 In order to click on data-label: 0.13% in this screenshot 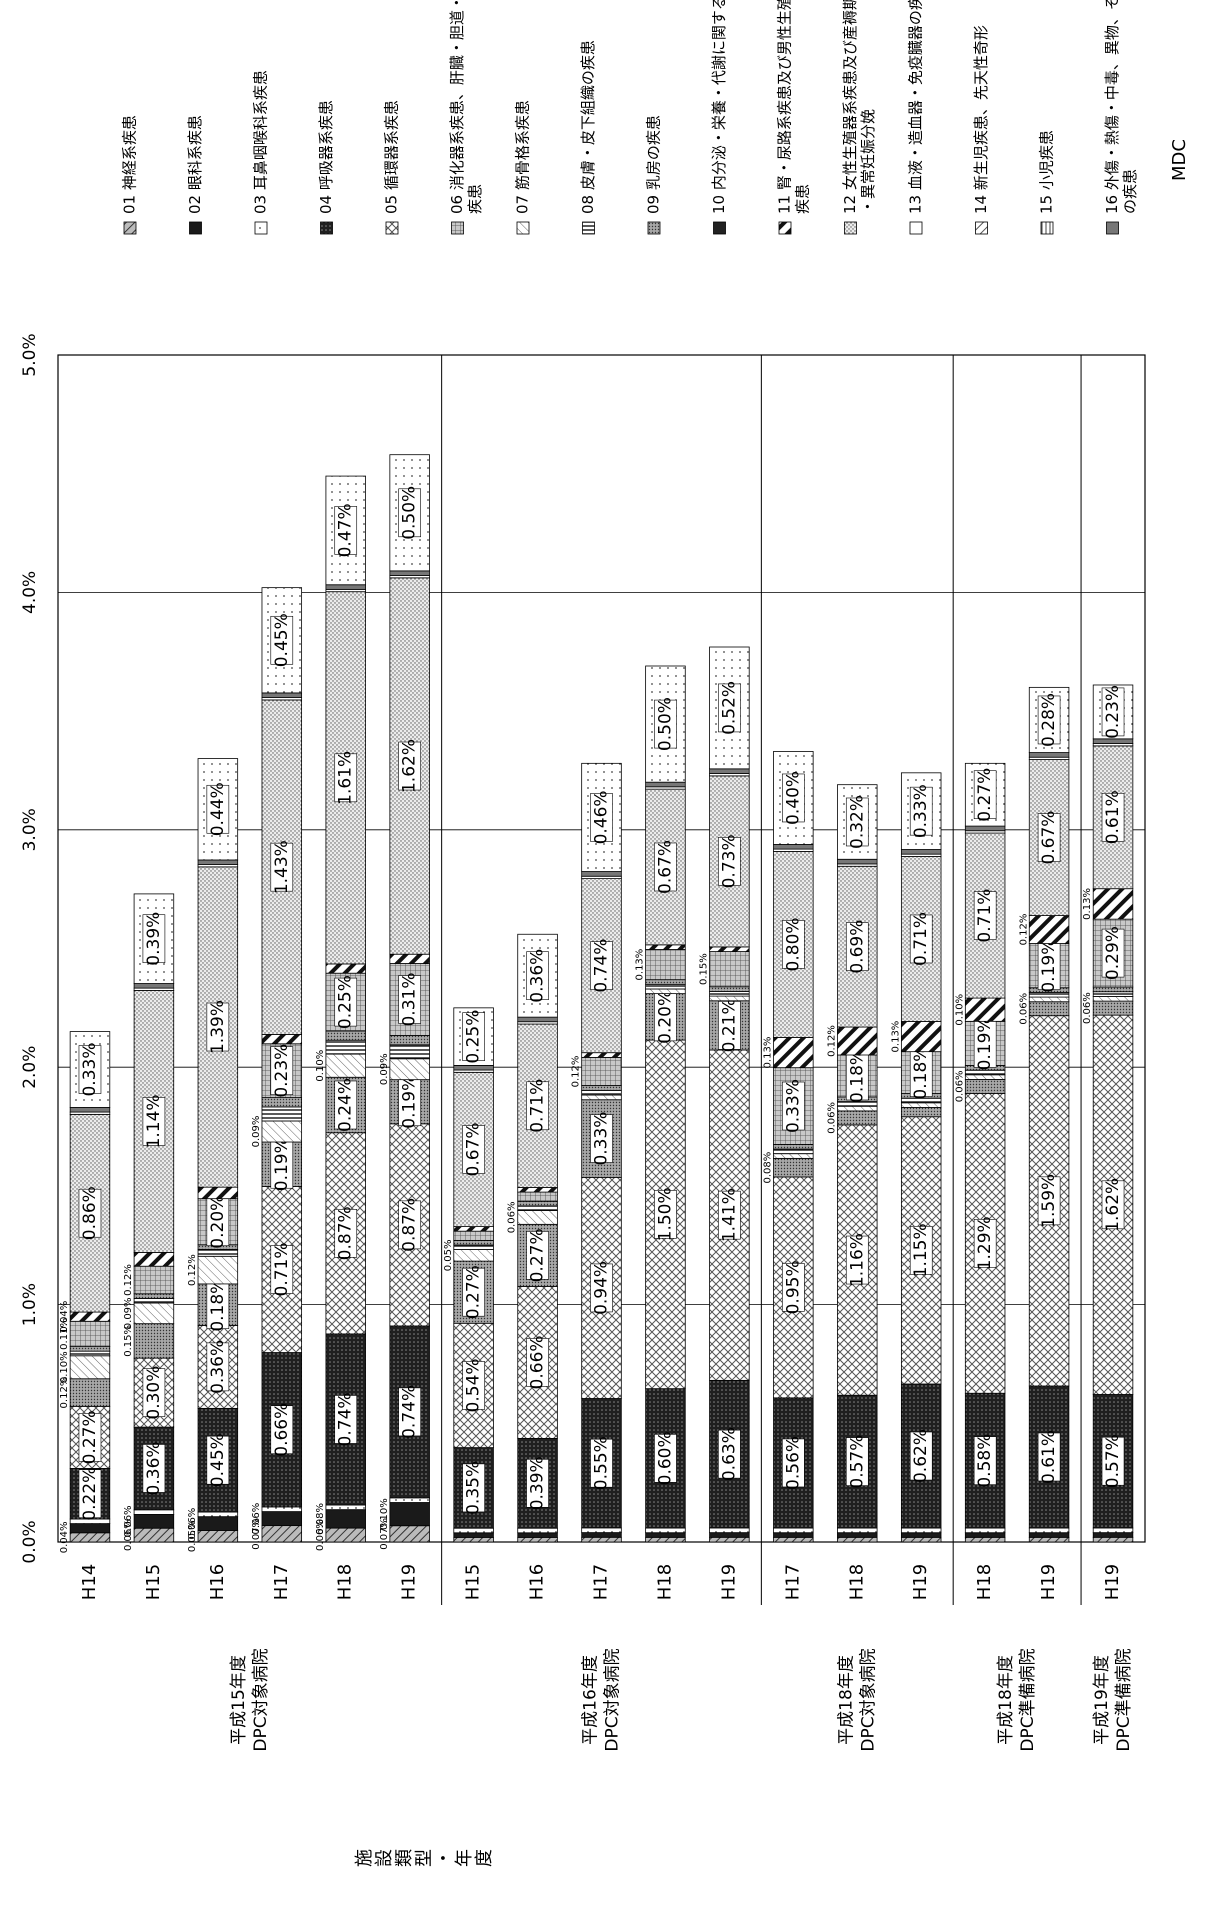, I will do `click(1087, 904)`.